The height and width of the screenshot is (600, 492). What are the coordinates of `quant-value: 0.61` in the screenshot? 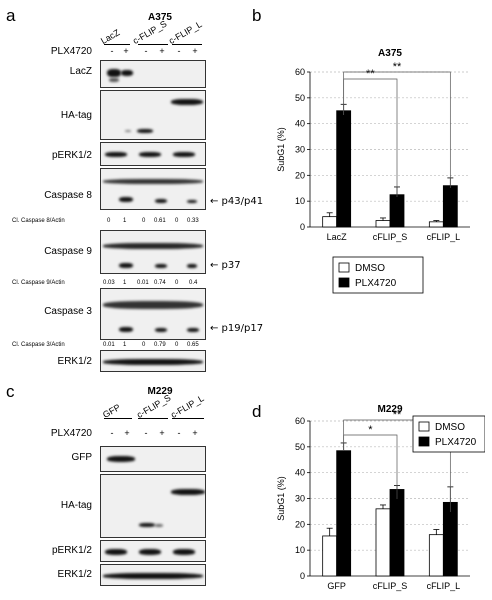 It's located at (160, 221).